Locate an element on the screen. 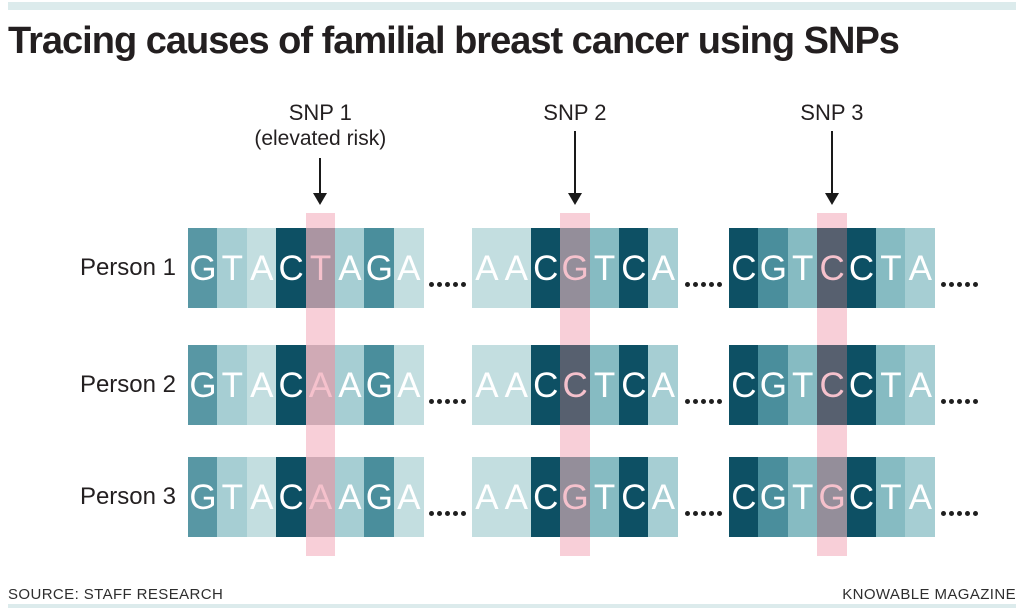 This screenshot has height=608, width=1024. snp-nucleotide-tile: C is located at coordinates (575, 385).